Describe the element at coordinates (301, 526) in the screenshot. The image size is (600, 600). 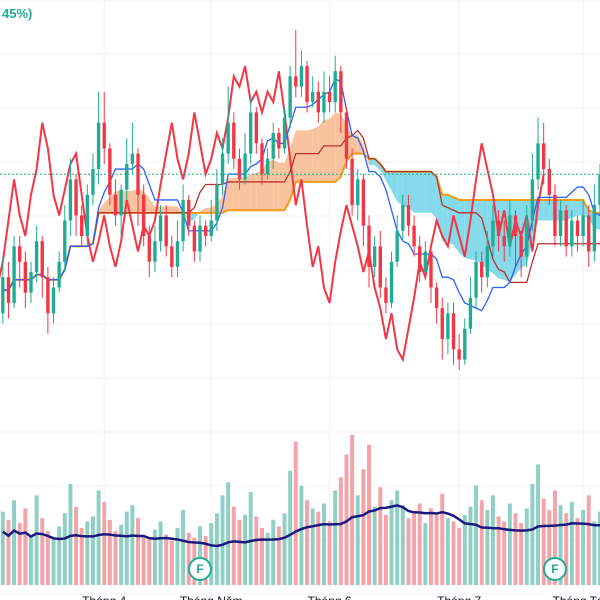
I see `volume-ma-line` at that location.